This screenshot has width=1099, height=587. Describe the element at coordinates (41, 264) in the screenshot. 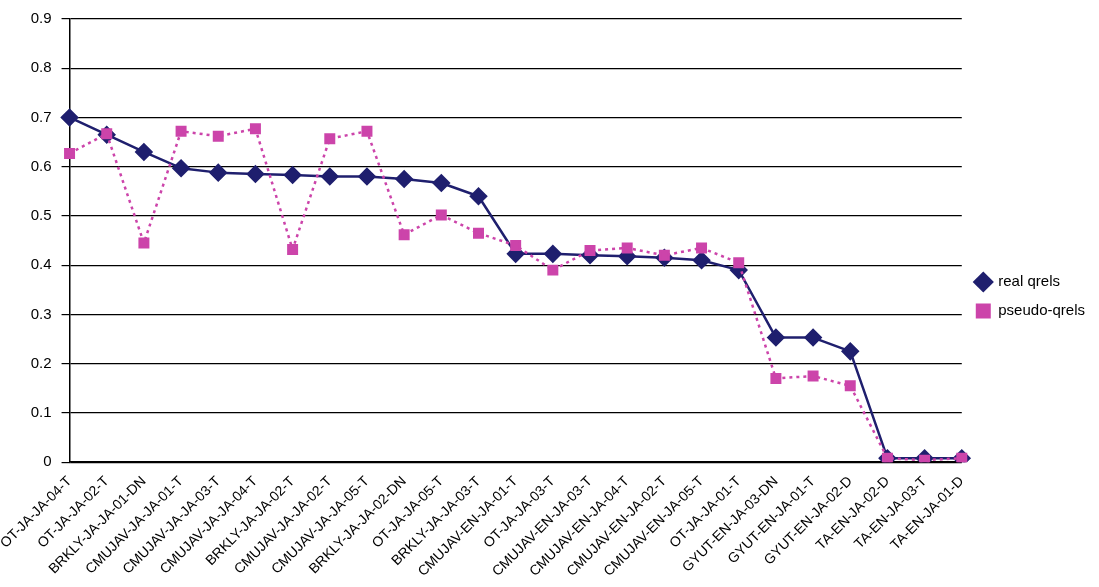

I see `y-tick-label: 0.4` at that location.